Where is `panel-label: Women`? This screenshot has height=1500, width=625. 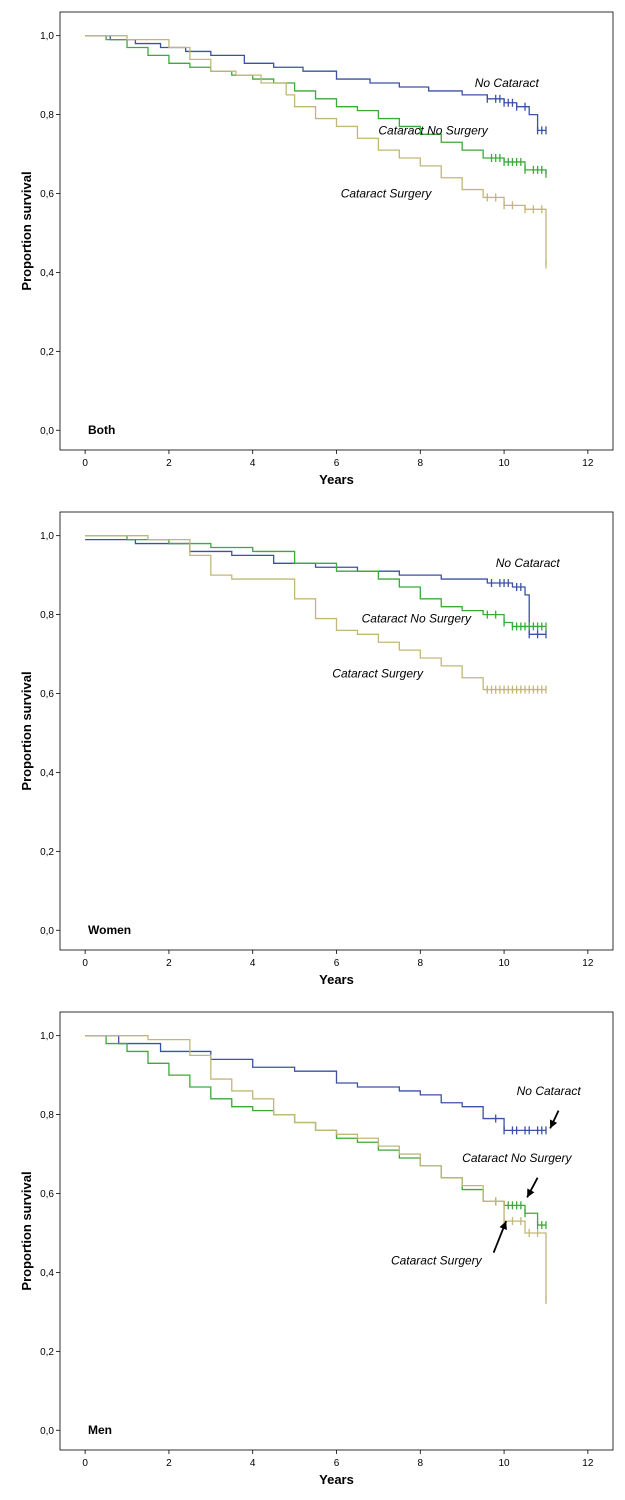
panel-label: Women is located at coordinates (109, 930).